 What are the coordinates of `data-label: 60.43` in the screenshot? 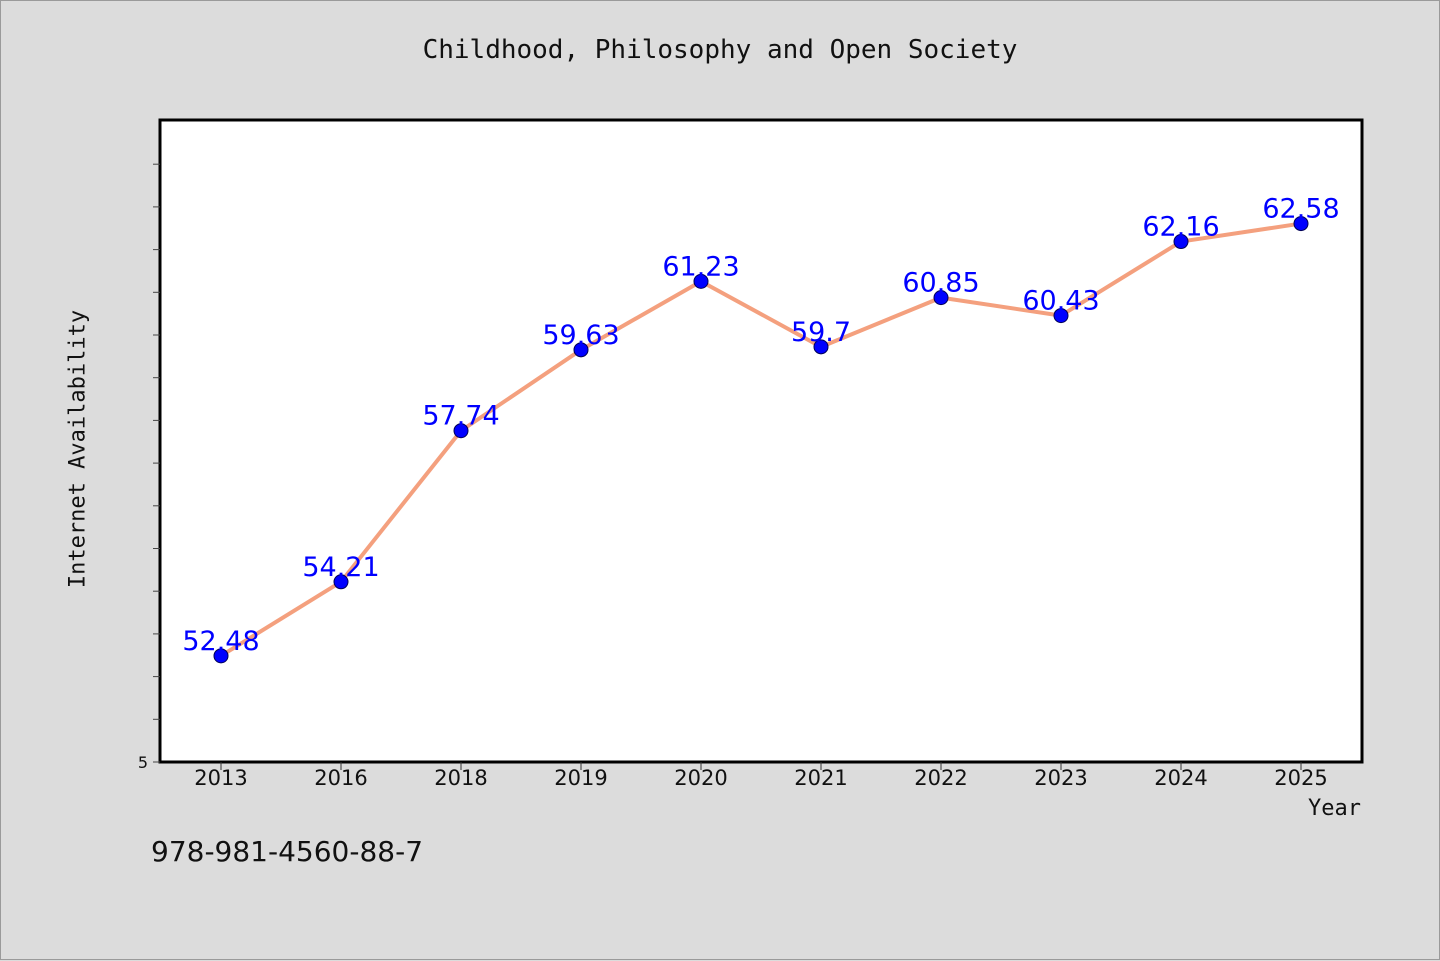 It's located at (1060, 301).